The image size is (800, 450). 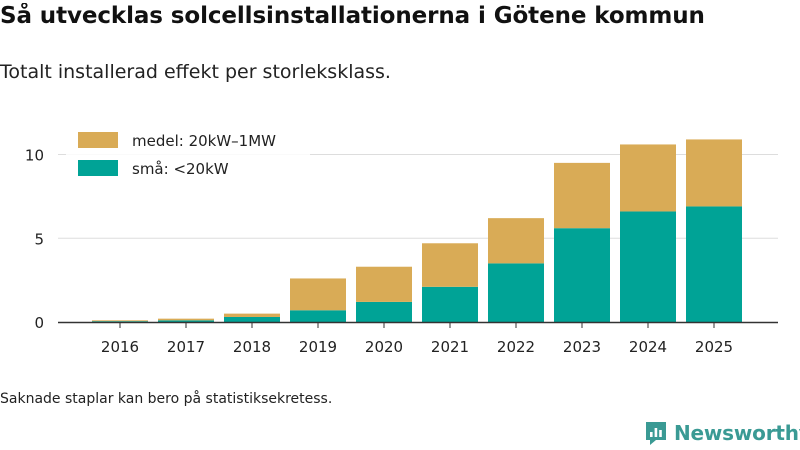 What do you see at coordinates (188, 157) in the screenshot?
I see `legend: medel: 20kW–1MW små: <20kW` at bounding box center [188, 157].